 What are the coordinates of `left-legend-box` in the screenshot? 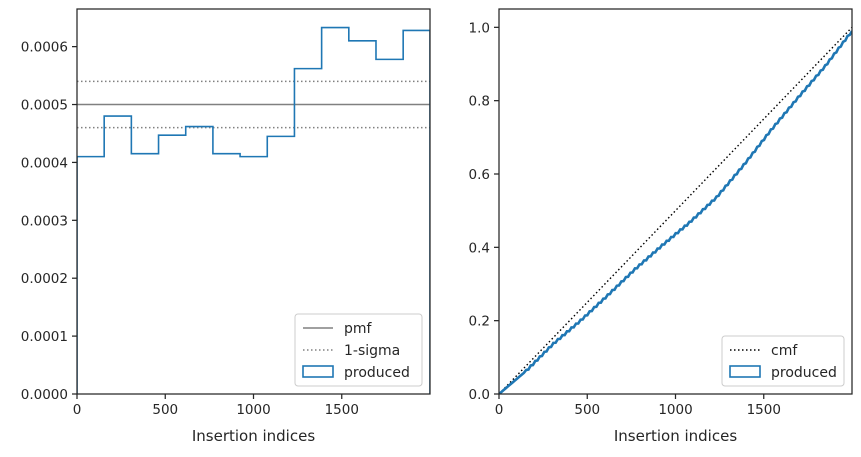 It's located at (358, 350).